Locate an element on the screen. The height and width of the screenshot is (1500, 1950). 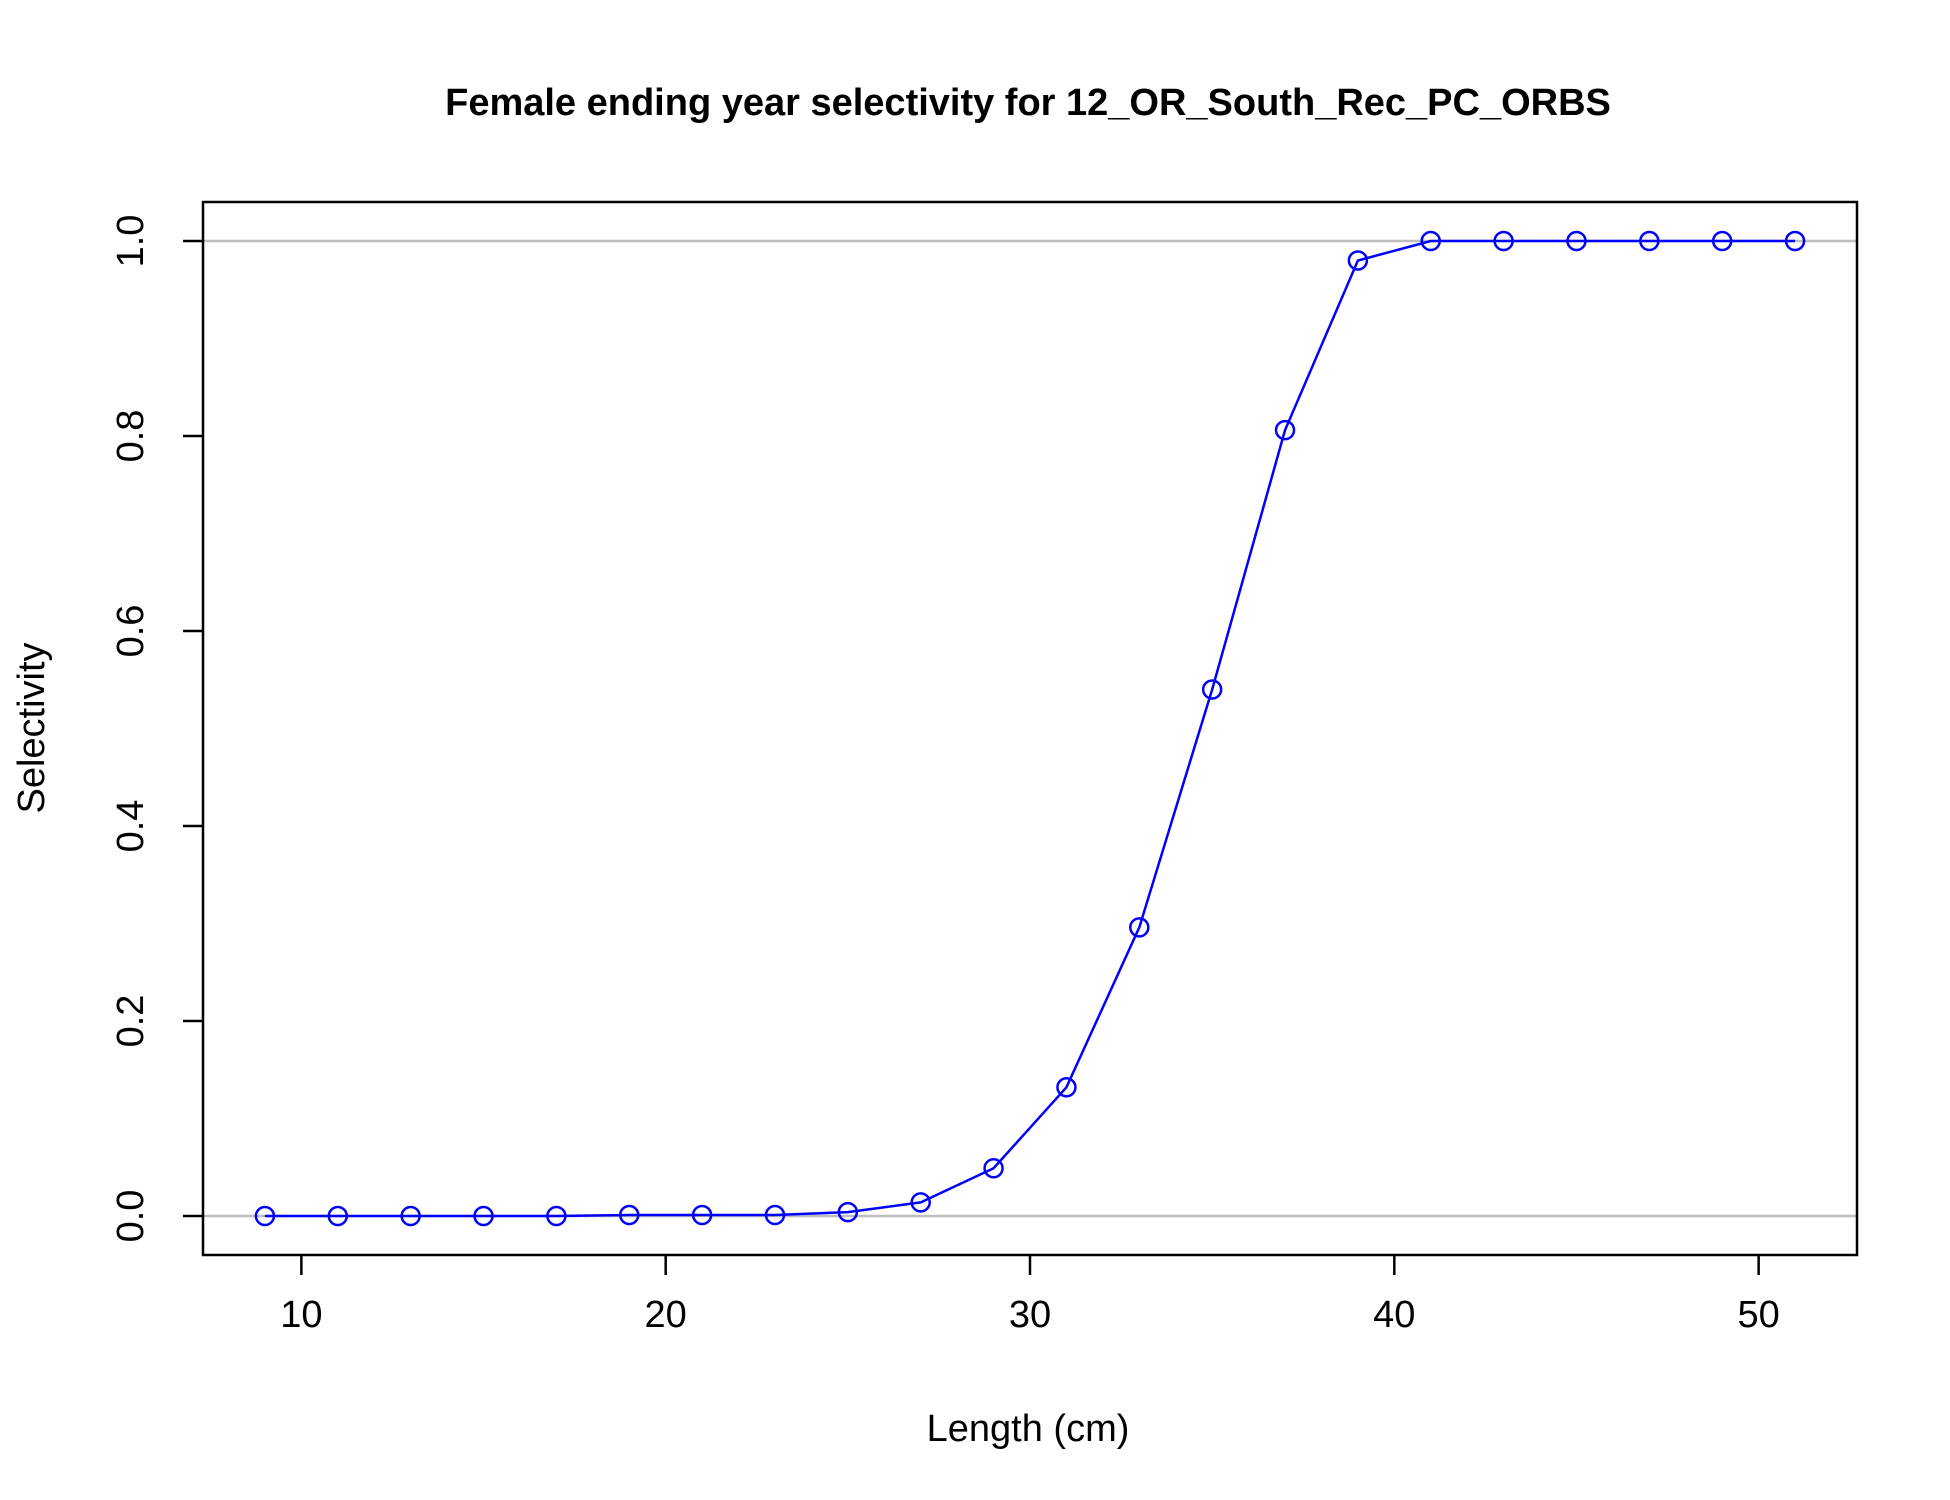
y-tick-label: 0.4 is located at coordinates (131, 826).